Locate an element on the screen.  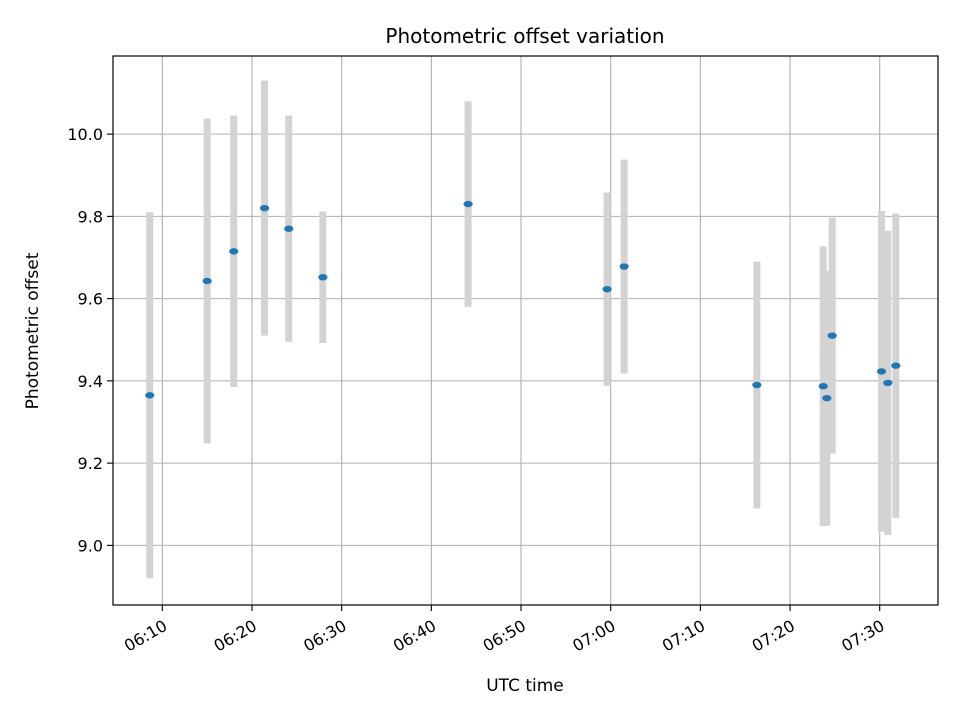
y-tick-label: 9.0 is located at coordinates (90, 545).